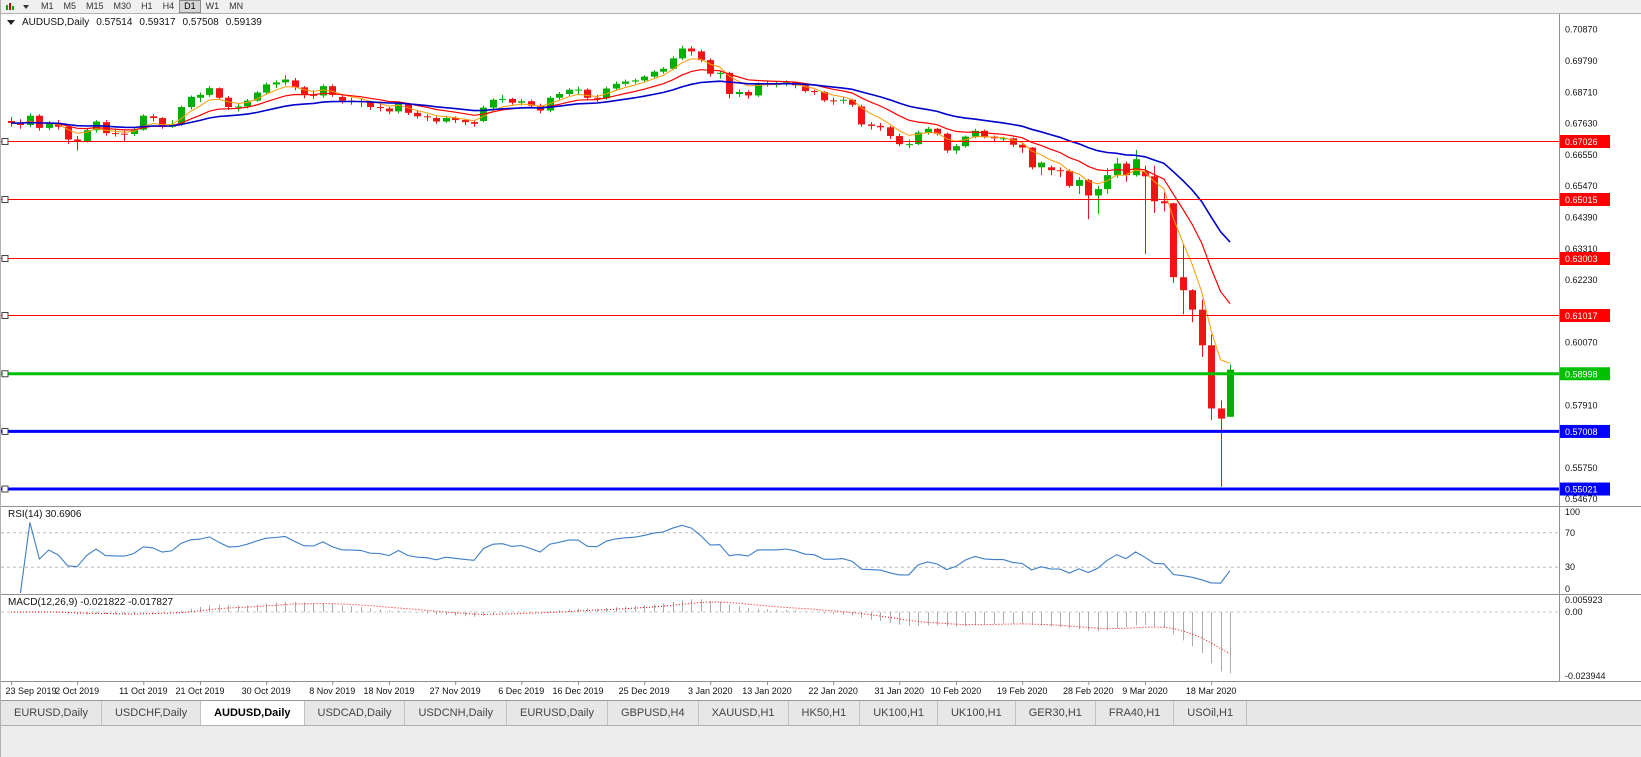 This screenshot has width=1641, height=757. I want to click on svg-text: 0.61017, so click(1581, 316).